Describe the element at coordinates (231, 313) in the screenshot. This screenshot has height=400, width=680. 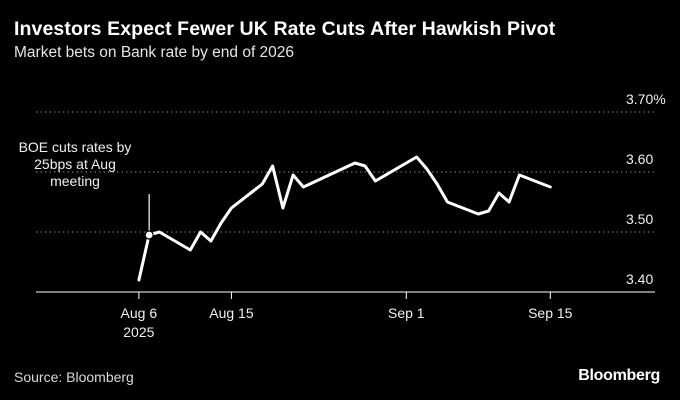
I see `x-tick-label: Aug 15` at that location.